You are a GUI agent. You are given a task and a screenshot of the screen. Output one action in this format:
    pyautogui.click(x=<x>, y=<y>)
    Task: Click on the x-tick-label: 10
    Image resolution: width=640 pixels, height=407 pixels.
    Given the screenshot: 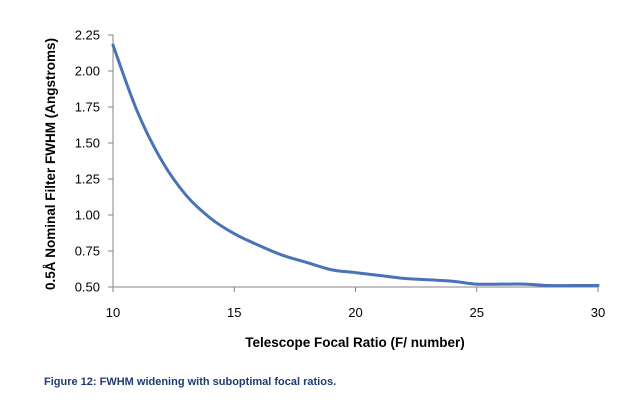 What is the action you would take?
    pyautogui.click(x=113, y=312)
    